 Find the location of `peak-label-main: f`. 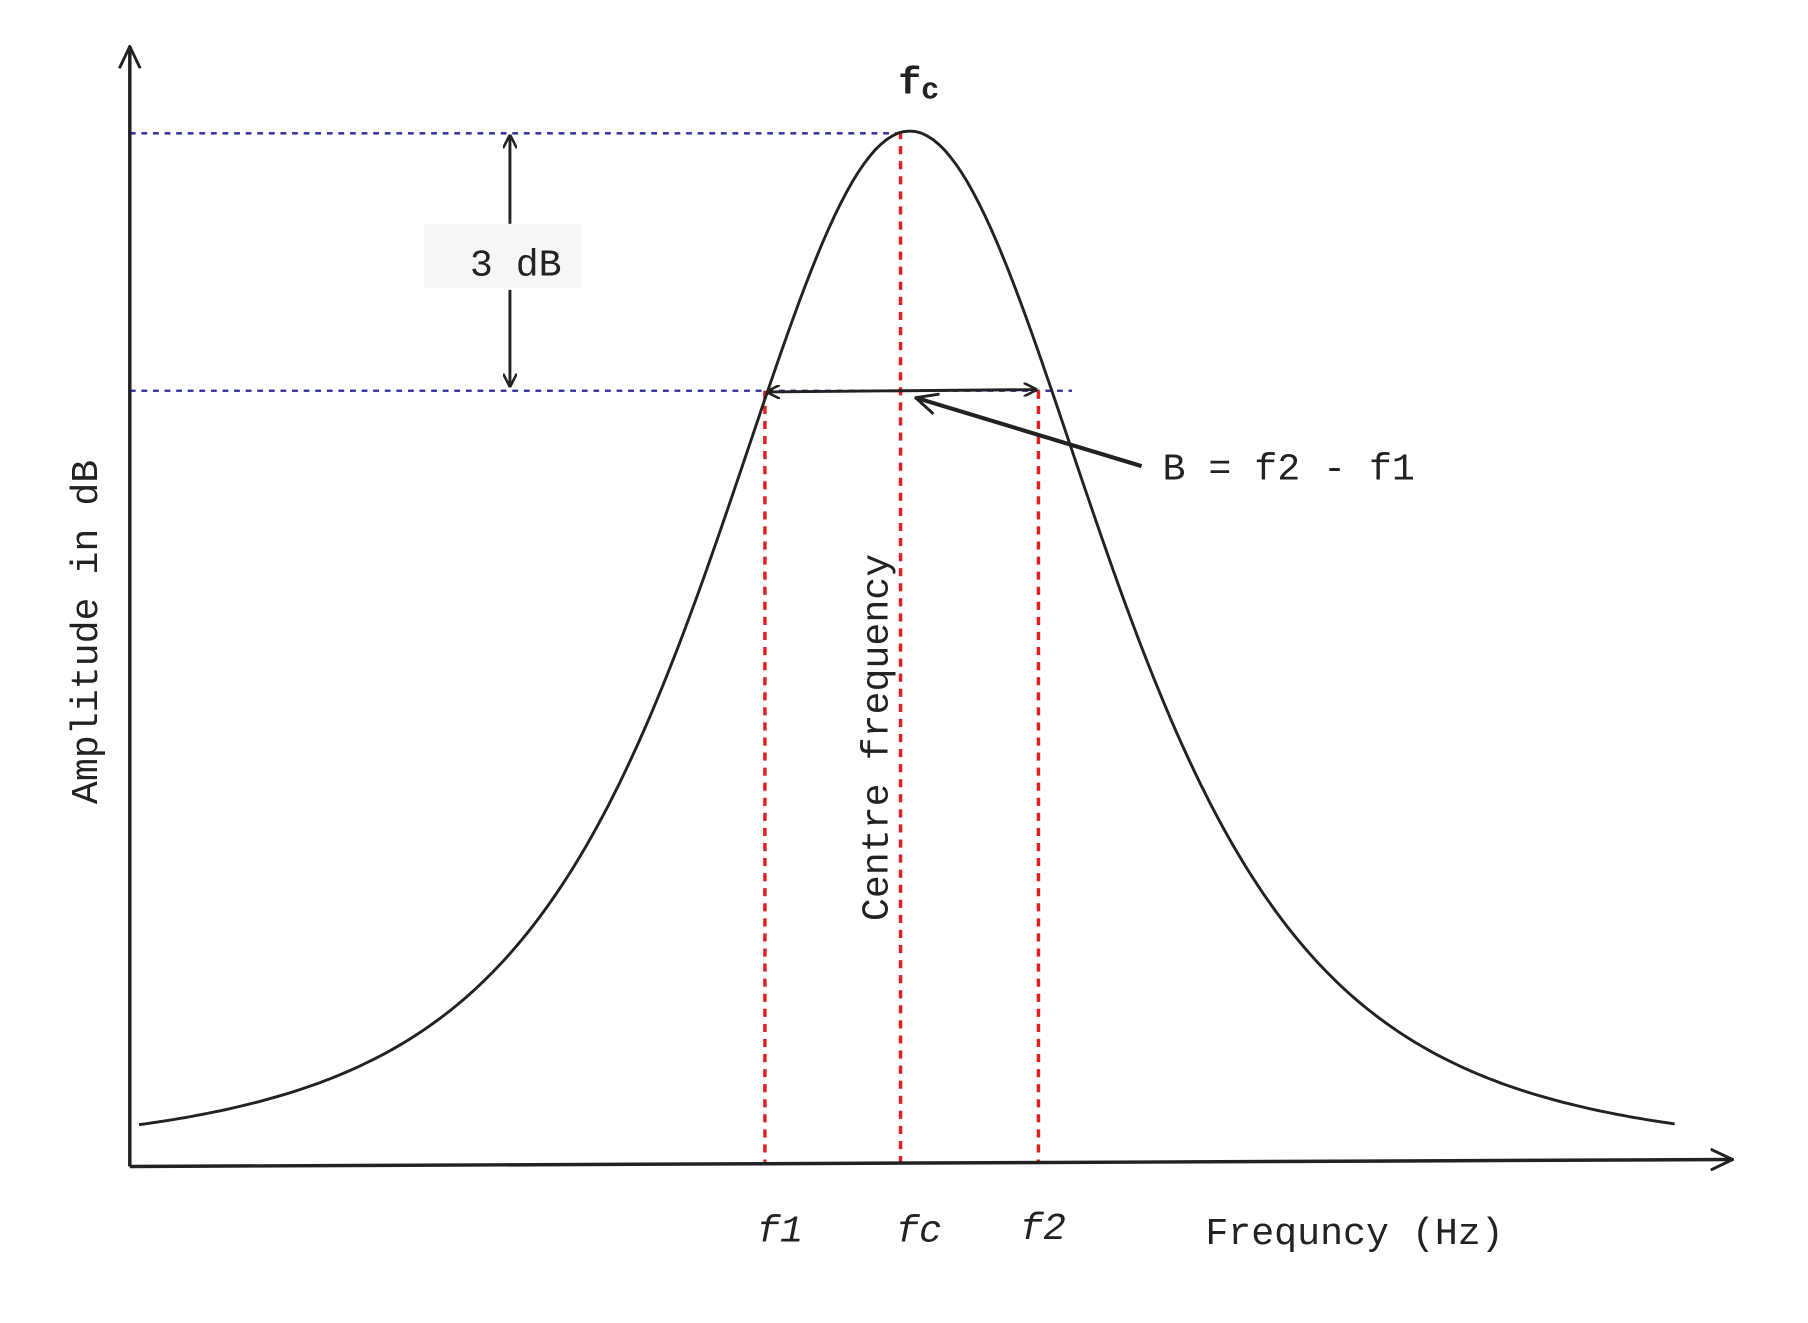

peak-label-main: f is located at coordinates (909, 84).